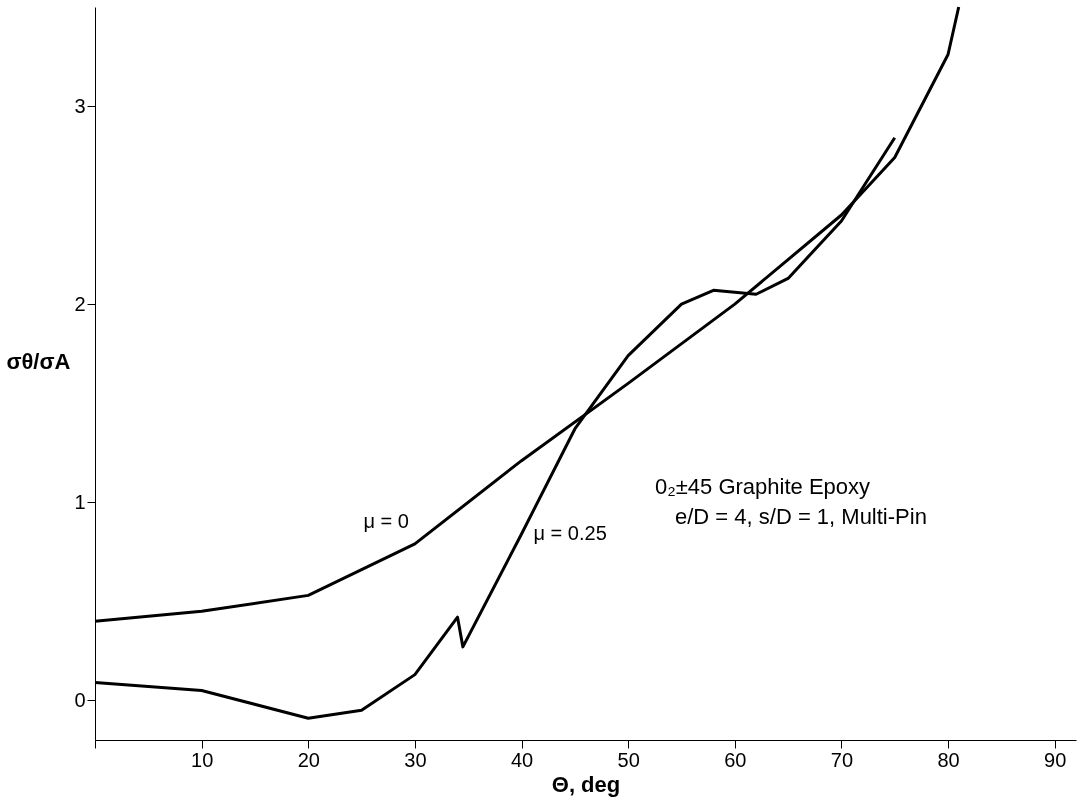 This screenshot has height=800, width=1081. I want to click on x-tick-label: 70, so click(842, 759).